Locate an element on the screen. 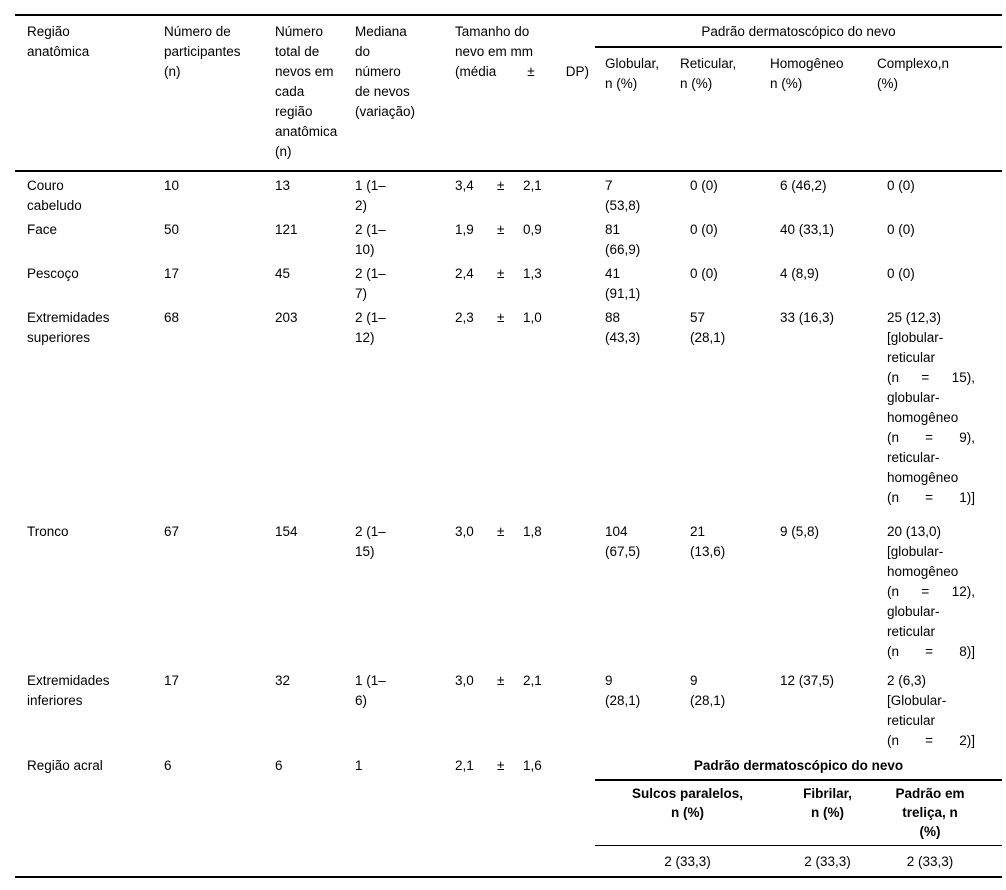 This screenshot has height=890, width=1006. text-line: Pescoço is located at coordinates (53, 273).